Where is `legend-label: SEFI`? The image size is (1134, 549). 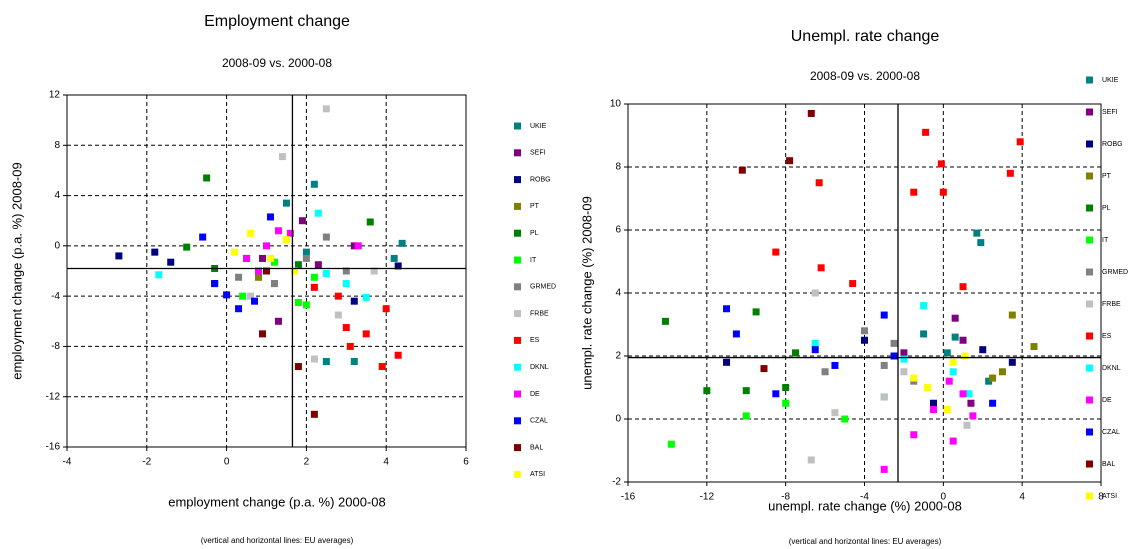 legend-label: SEFI is located at coordinates (538, 153).